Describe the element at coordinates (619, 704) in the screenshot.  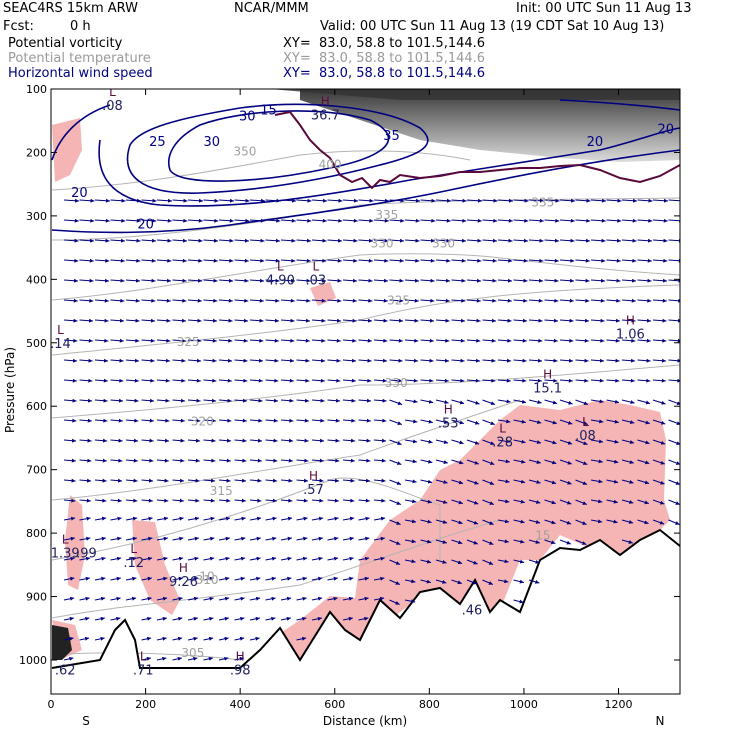
I see `x-tick-label: 1200` at that location.